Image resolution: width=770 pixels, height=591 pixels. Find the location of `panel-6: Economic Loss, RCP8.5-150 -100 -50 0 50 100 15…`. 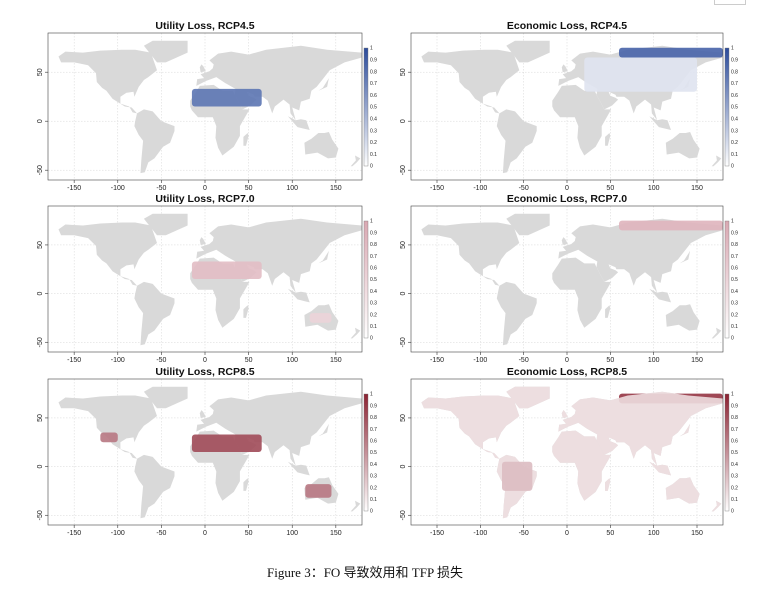

panel-6: Economic Loss, RCP8.5-150 -100 -50 0 50 100 15… is located at coordinates (569, 451).